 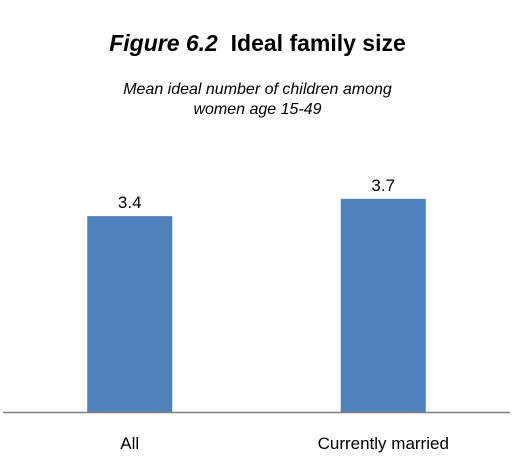 What do you see at coordinates (130, 202) in the screenshot?
I see `value-label-1: 3.4` at bounding box center [130, 202].